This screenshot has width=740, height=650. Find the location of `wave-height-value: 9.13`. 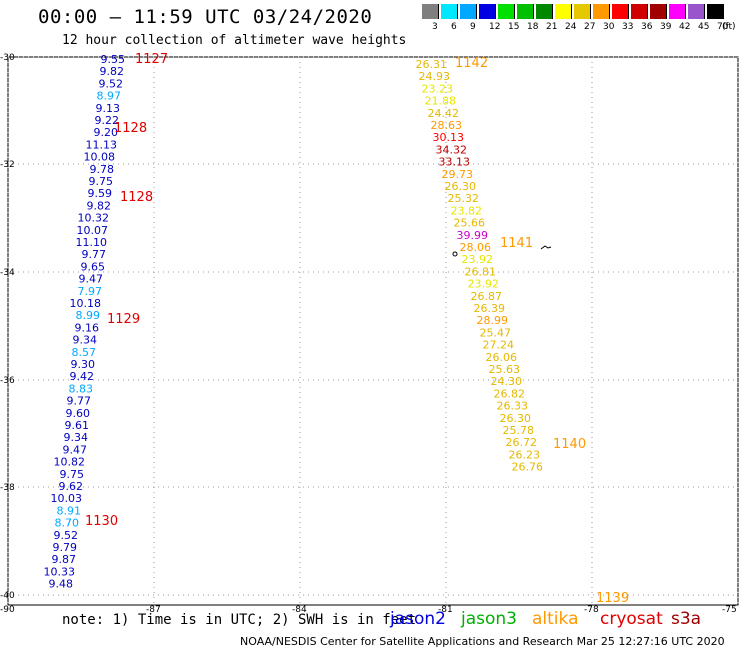

wave-height-value: 9.13 is located at coordinates (108, 108).